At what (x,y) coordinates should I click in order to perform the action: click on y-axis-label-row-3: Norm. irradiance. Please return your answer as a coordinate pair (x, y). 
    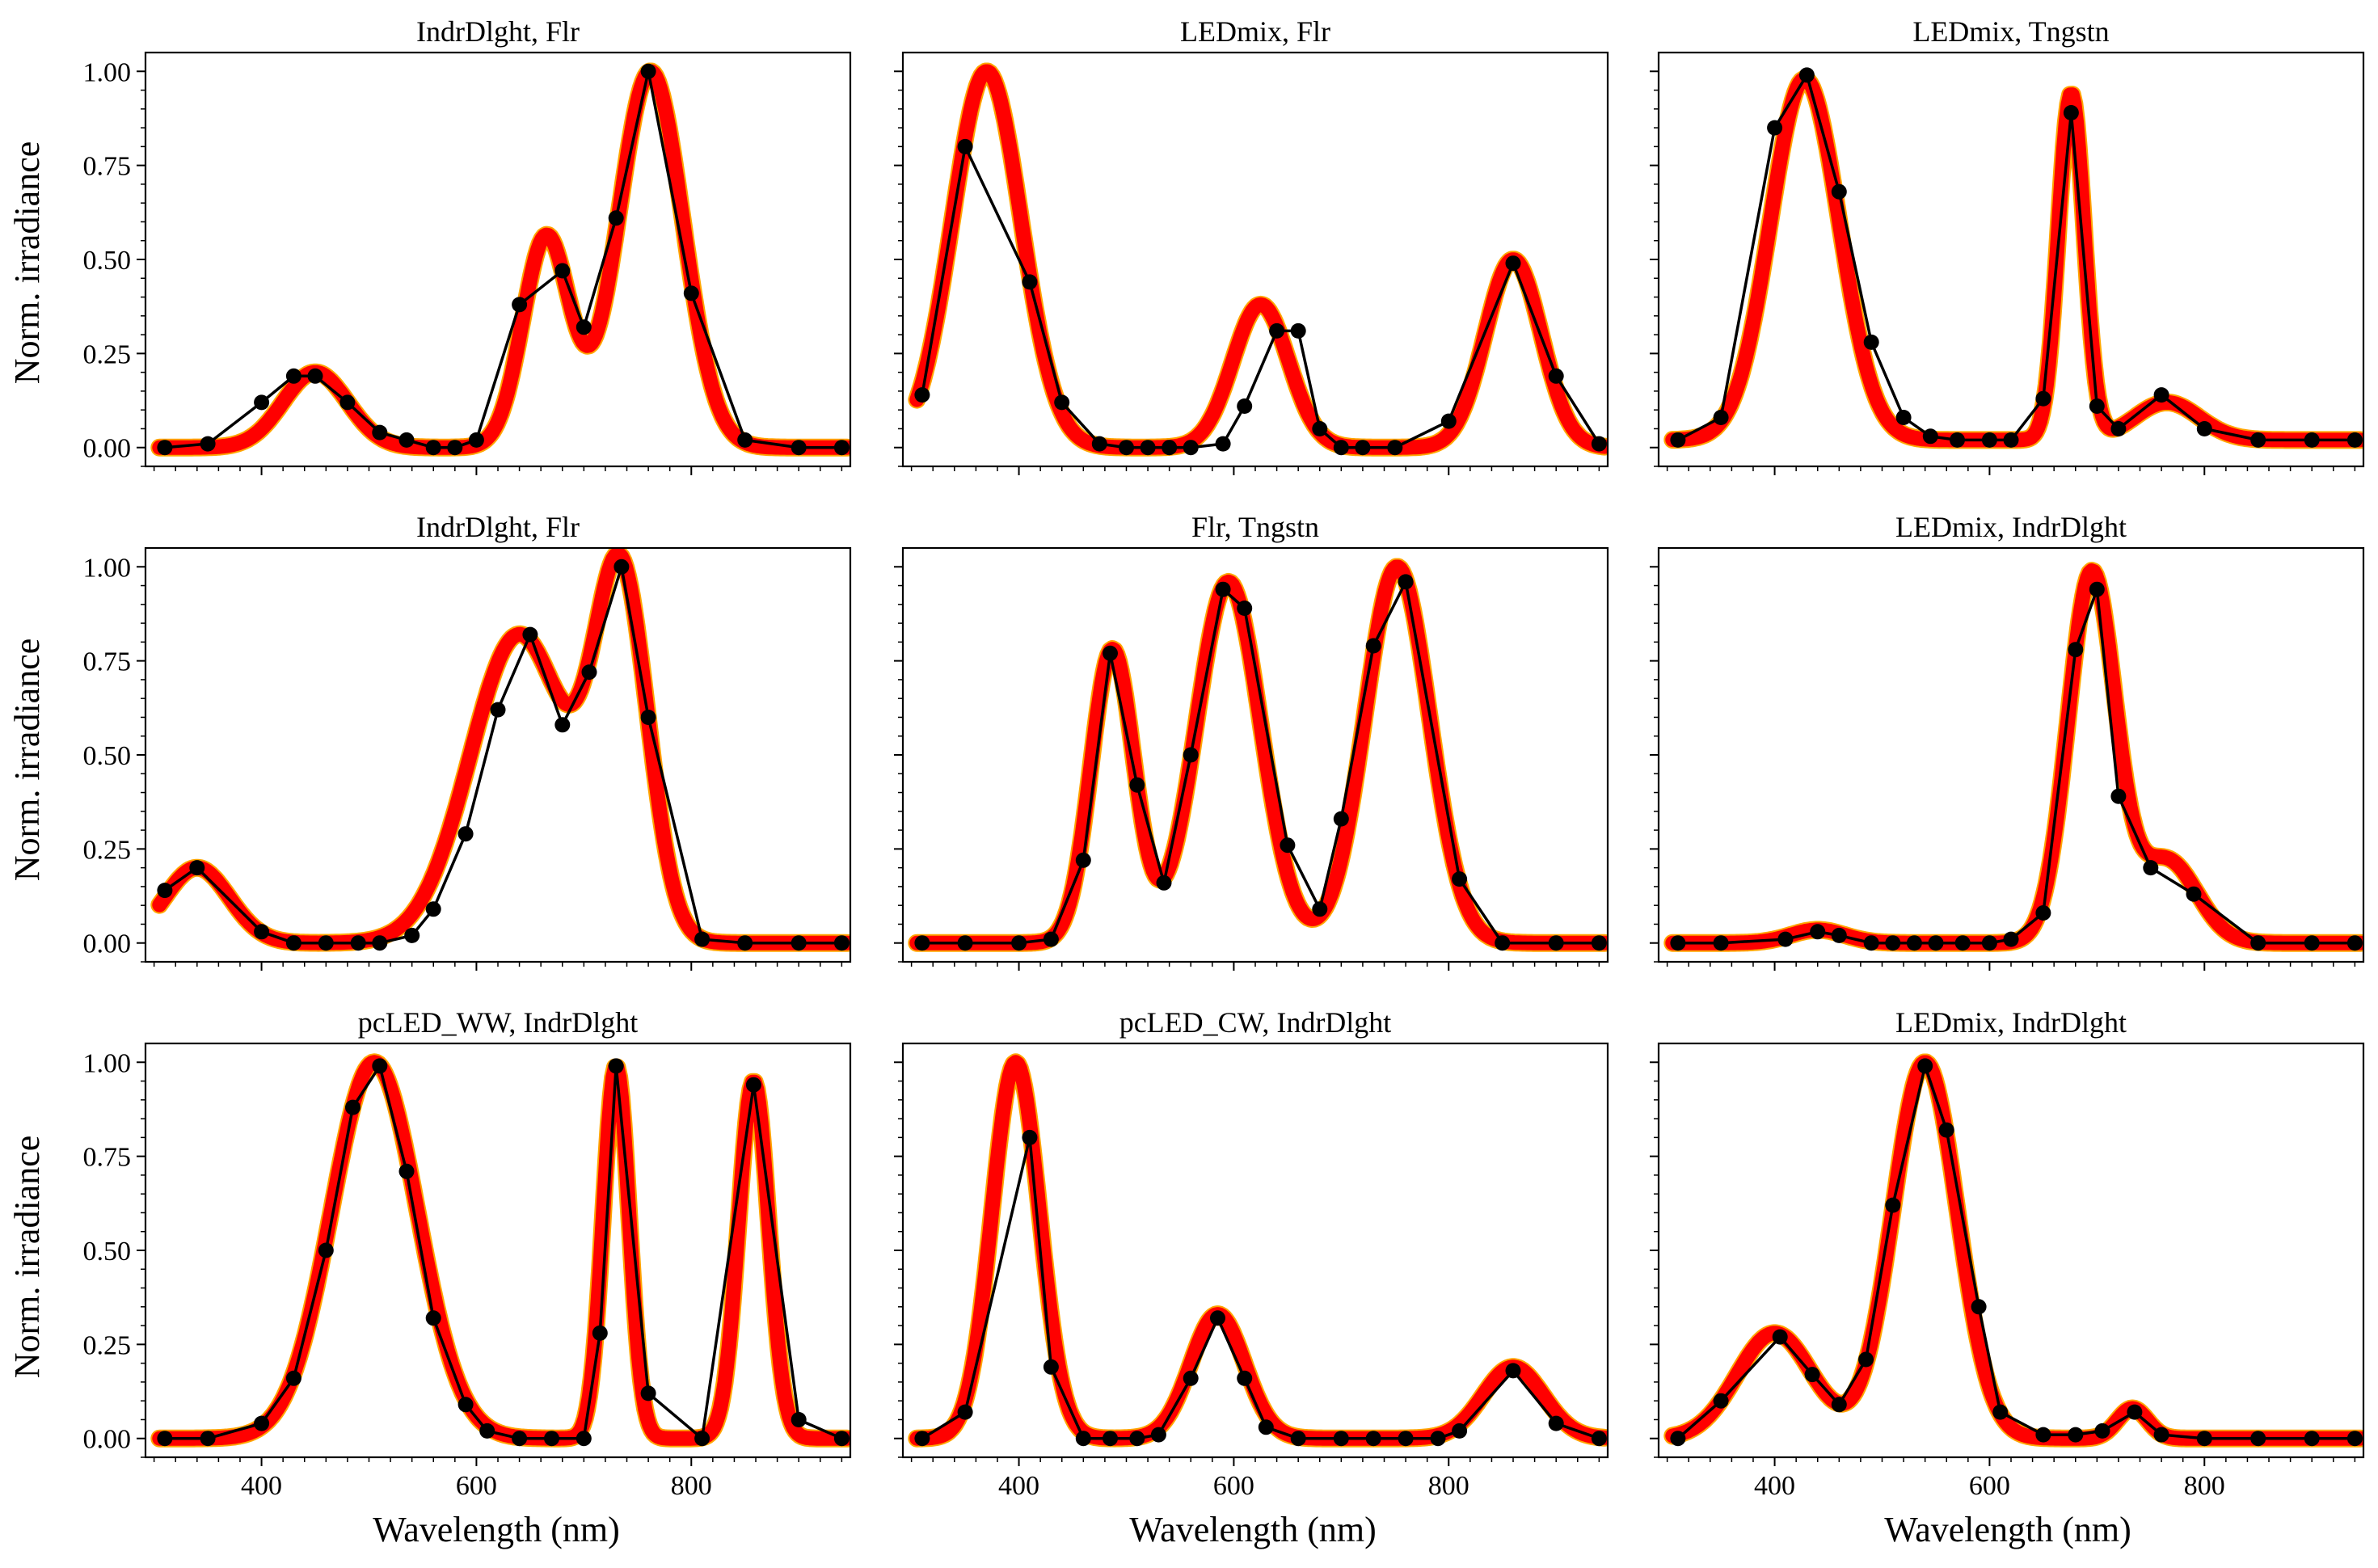
    Looking at the image, I should click on (27, 1257).